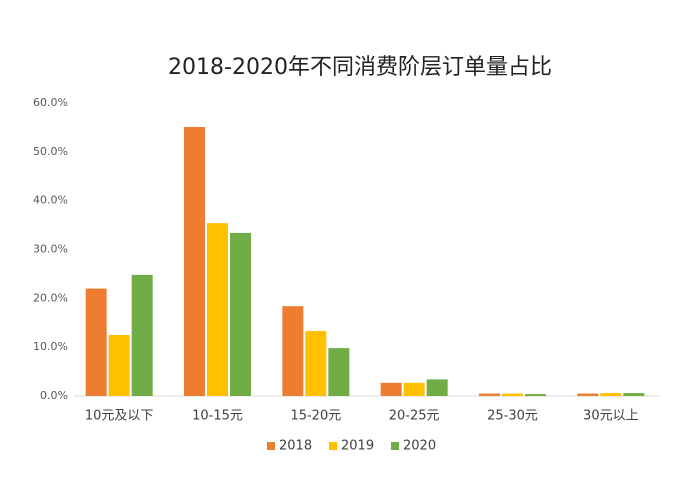 Image resolution: width=700 pixels, height=492 pixels. Describe the element at coordinates (50, 102) in the screenshot. I see `y-tick-label: 60.0%` at that location.